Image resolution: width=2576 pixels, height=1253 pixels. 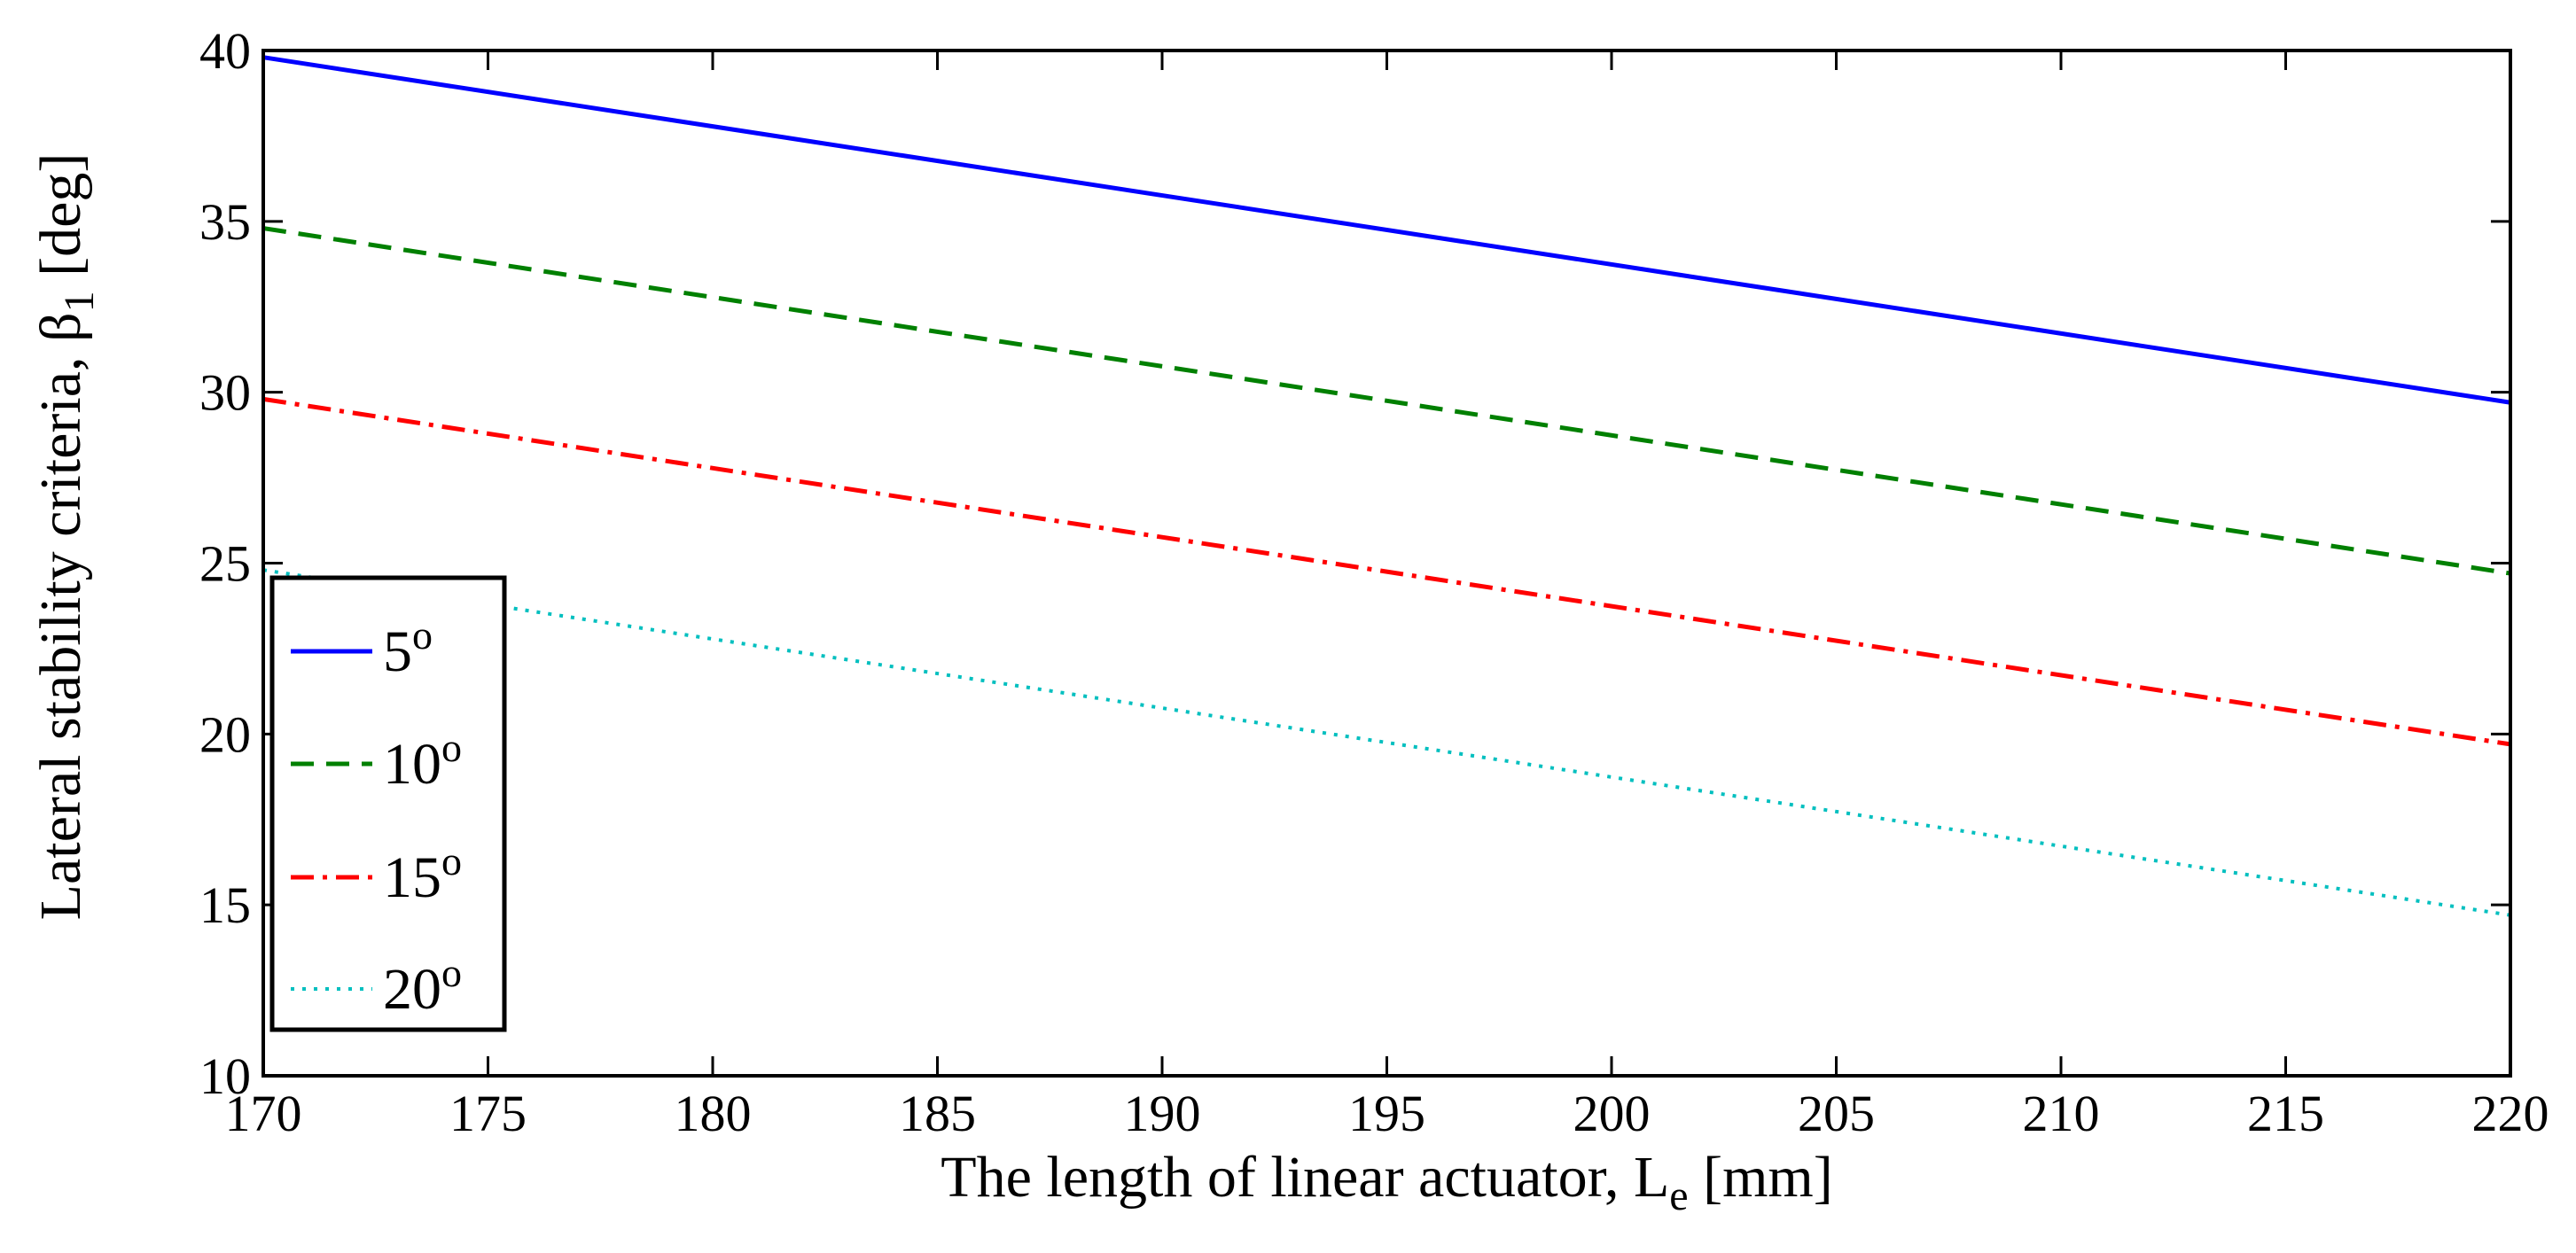 I want to click on legend-item-15-deg: 15o, so click(x=376, y=875).